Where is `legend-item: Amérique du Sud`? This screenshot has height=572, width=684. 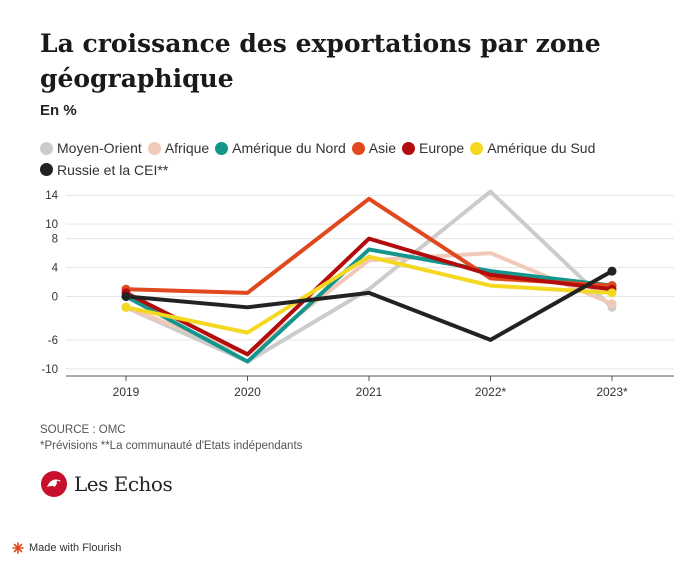
legend-item: Amérique du Sud is located at coordinates (532, 148).